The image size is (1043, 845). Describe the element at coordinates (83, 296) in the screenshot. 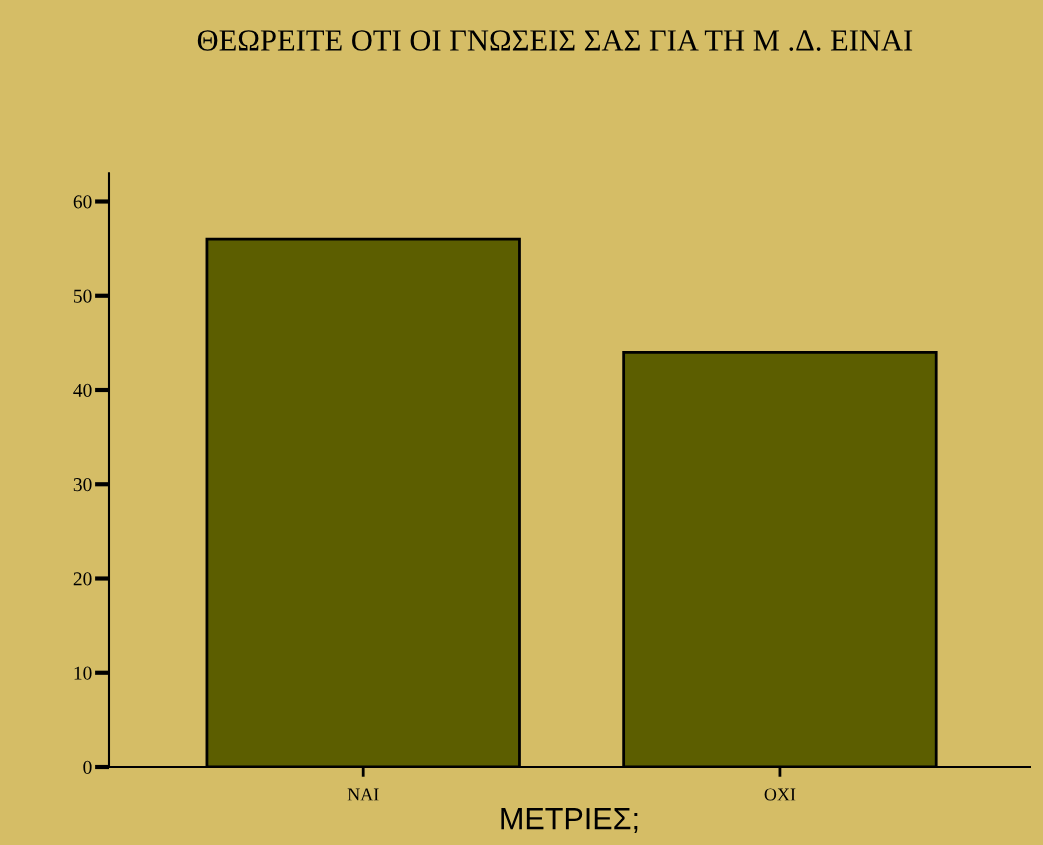

I see `y-tick-label: 50` at that location.